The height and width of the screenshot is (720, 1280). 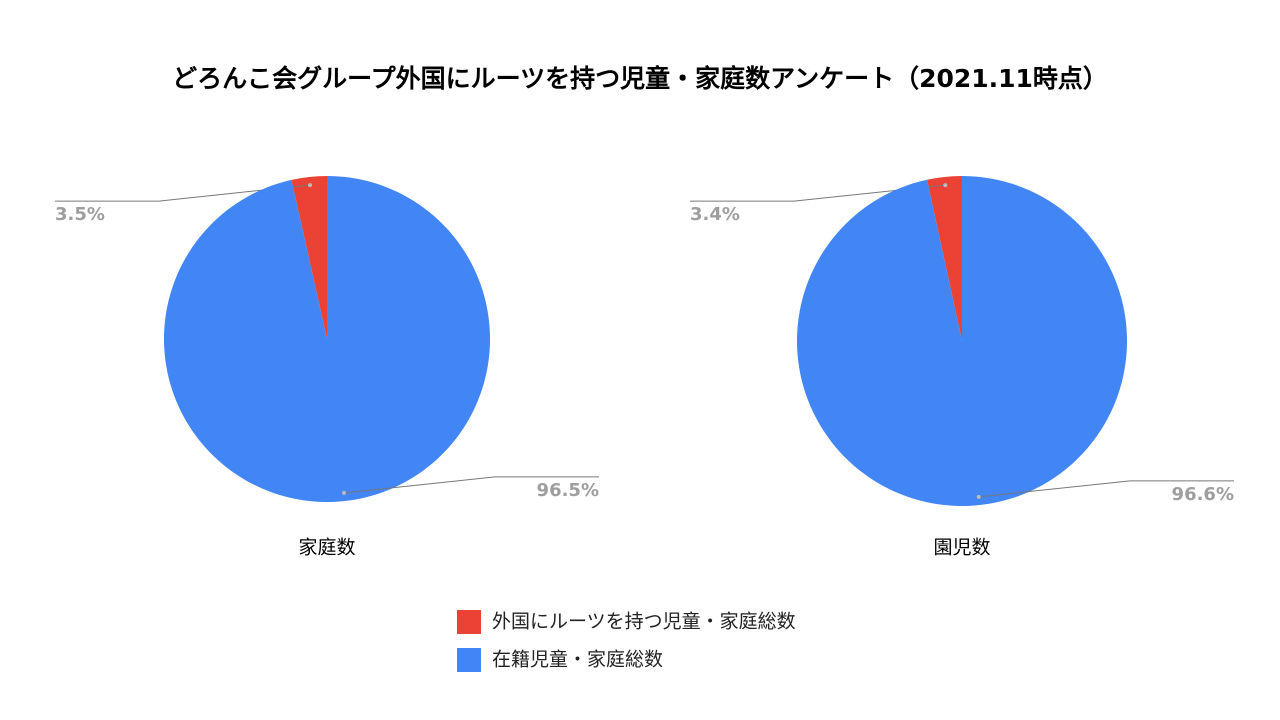 I want to click on legend-label: 在籍児童・家庭総数, so click(x=577, y=660).